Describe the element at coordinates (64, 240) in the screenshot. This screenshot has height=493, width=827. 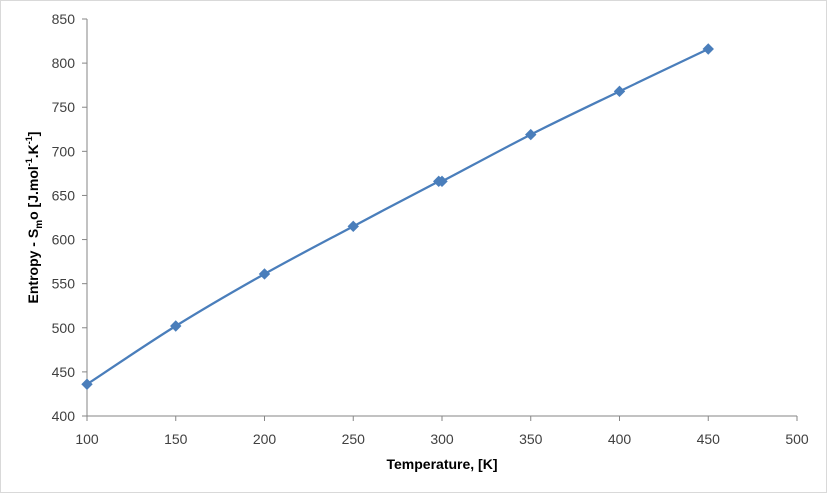
I see `y-tick-label: 600` at that location.